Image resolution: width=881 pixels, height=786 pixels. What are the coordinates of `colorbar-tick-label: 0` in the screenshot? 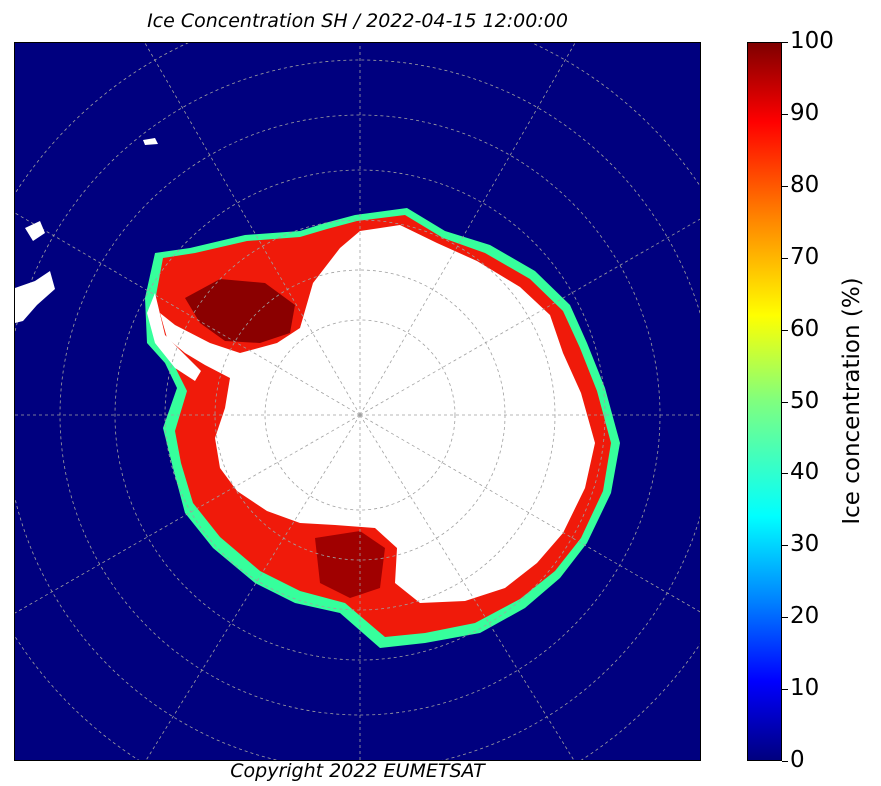 It's located at (797, 760).